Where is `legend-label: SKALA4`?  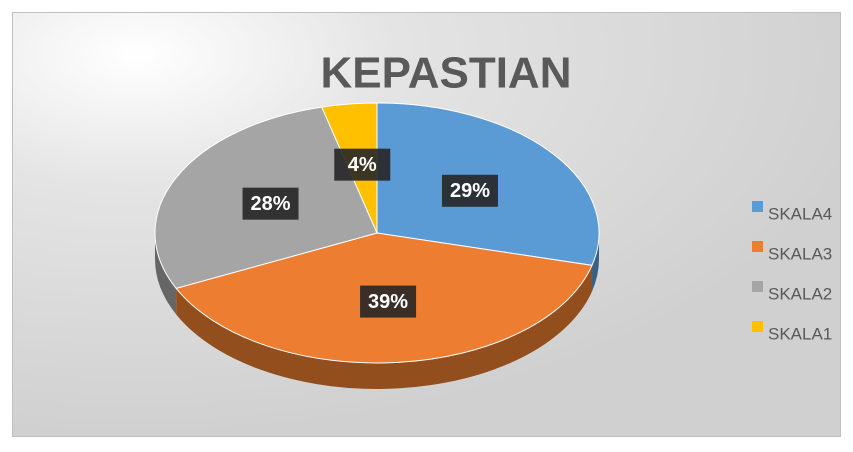
legend-label: SKALA4 is located at coordinates (800, 213).